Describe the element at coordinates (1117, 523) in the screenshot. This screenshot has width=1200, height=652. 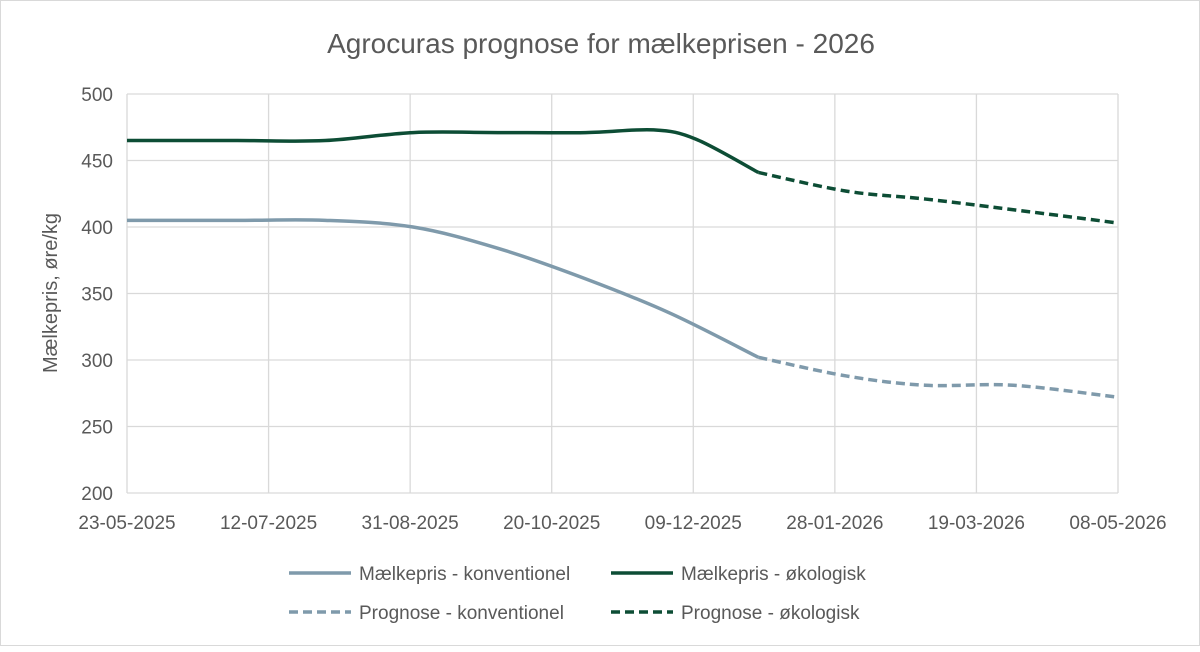
I see `x-tick-label: 08-05-2026` at that location.